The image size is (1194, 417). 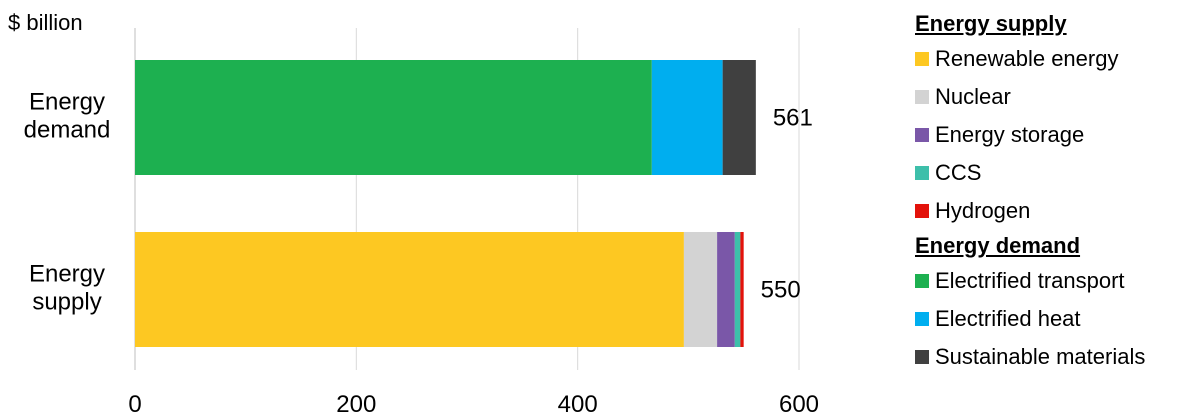 I want to click on legend-item: Sustainable materials, so click(x=1054, y=357).